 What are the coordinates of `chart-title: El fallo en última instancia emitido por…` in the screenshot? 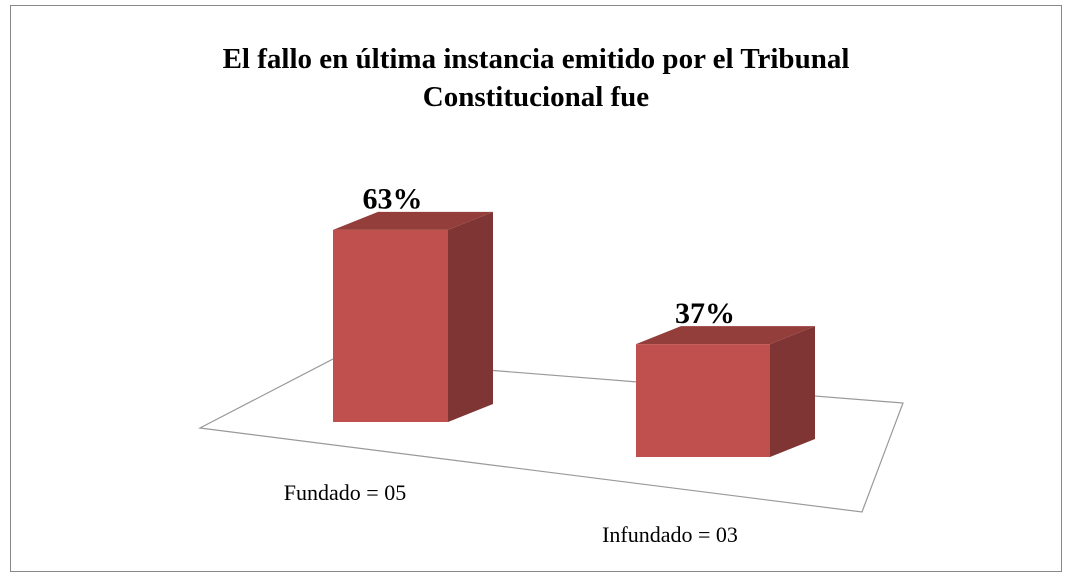 It's located at (536, 78).